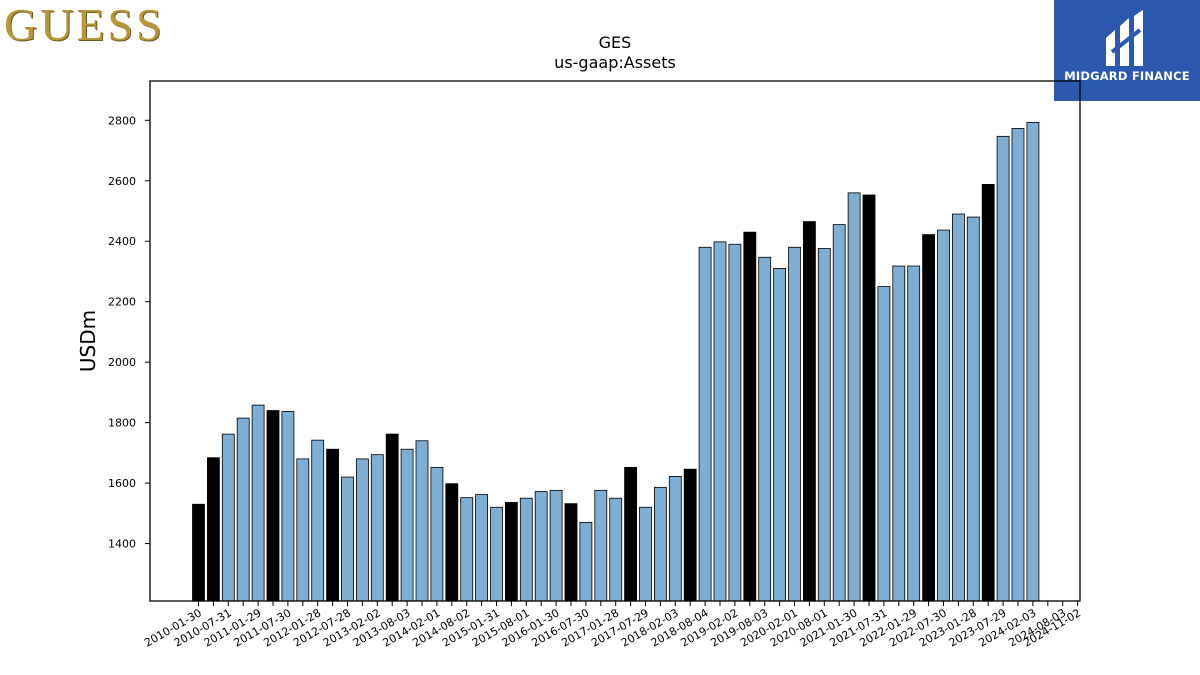 This screenshot has height=675, width=1200. I want to click on midgard-finance-logo: MIDGARD FINANCE, so click(1127, 50).